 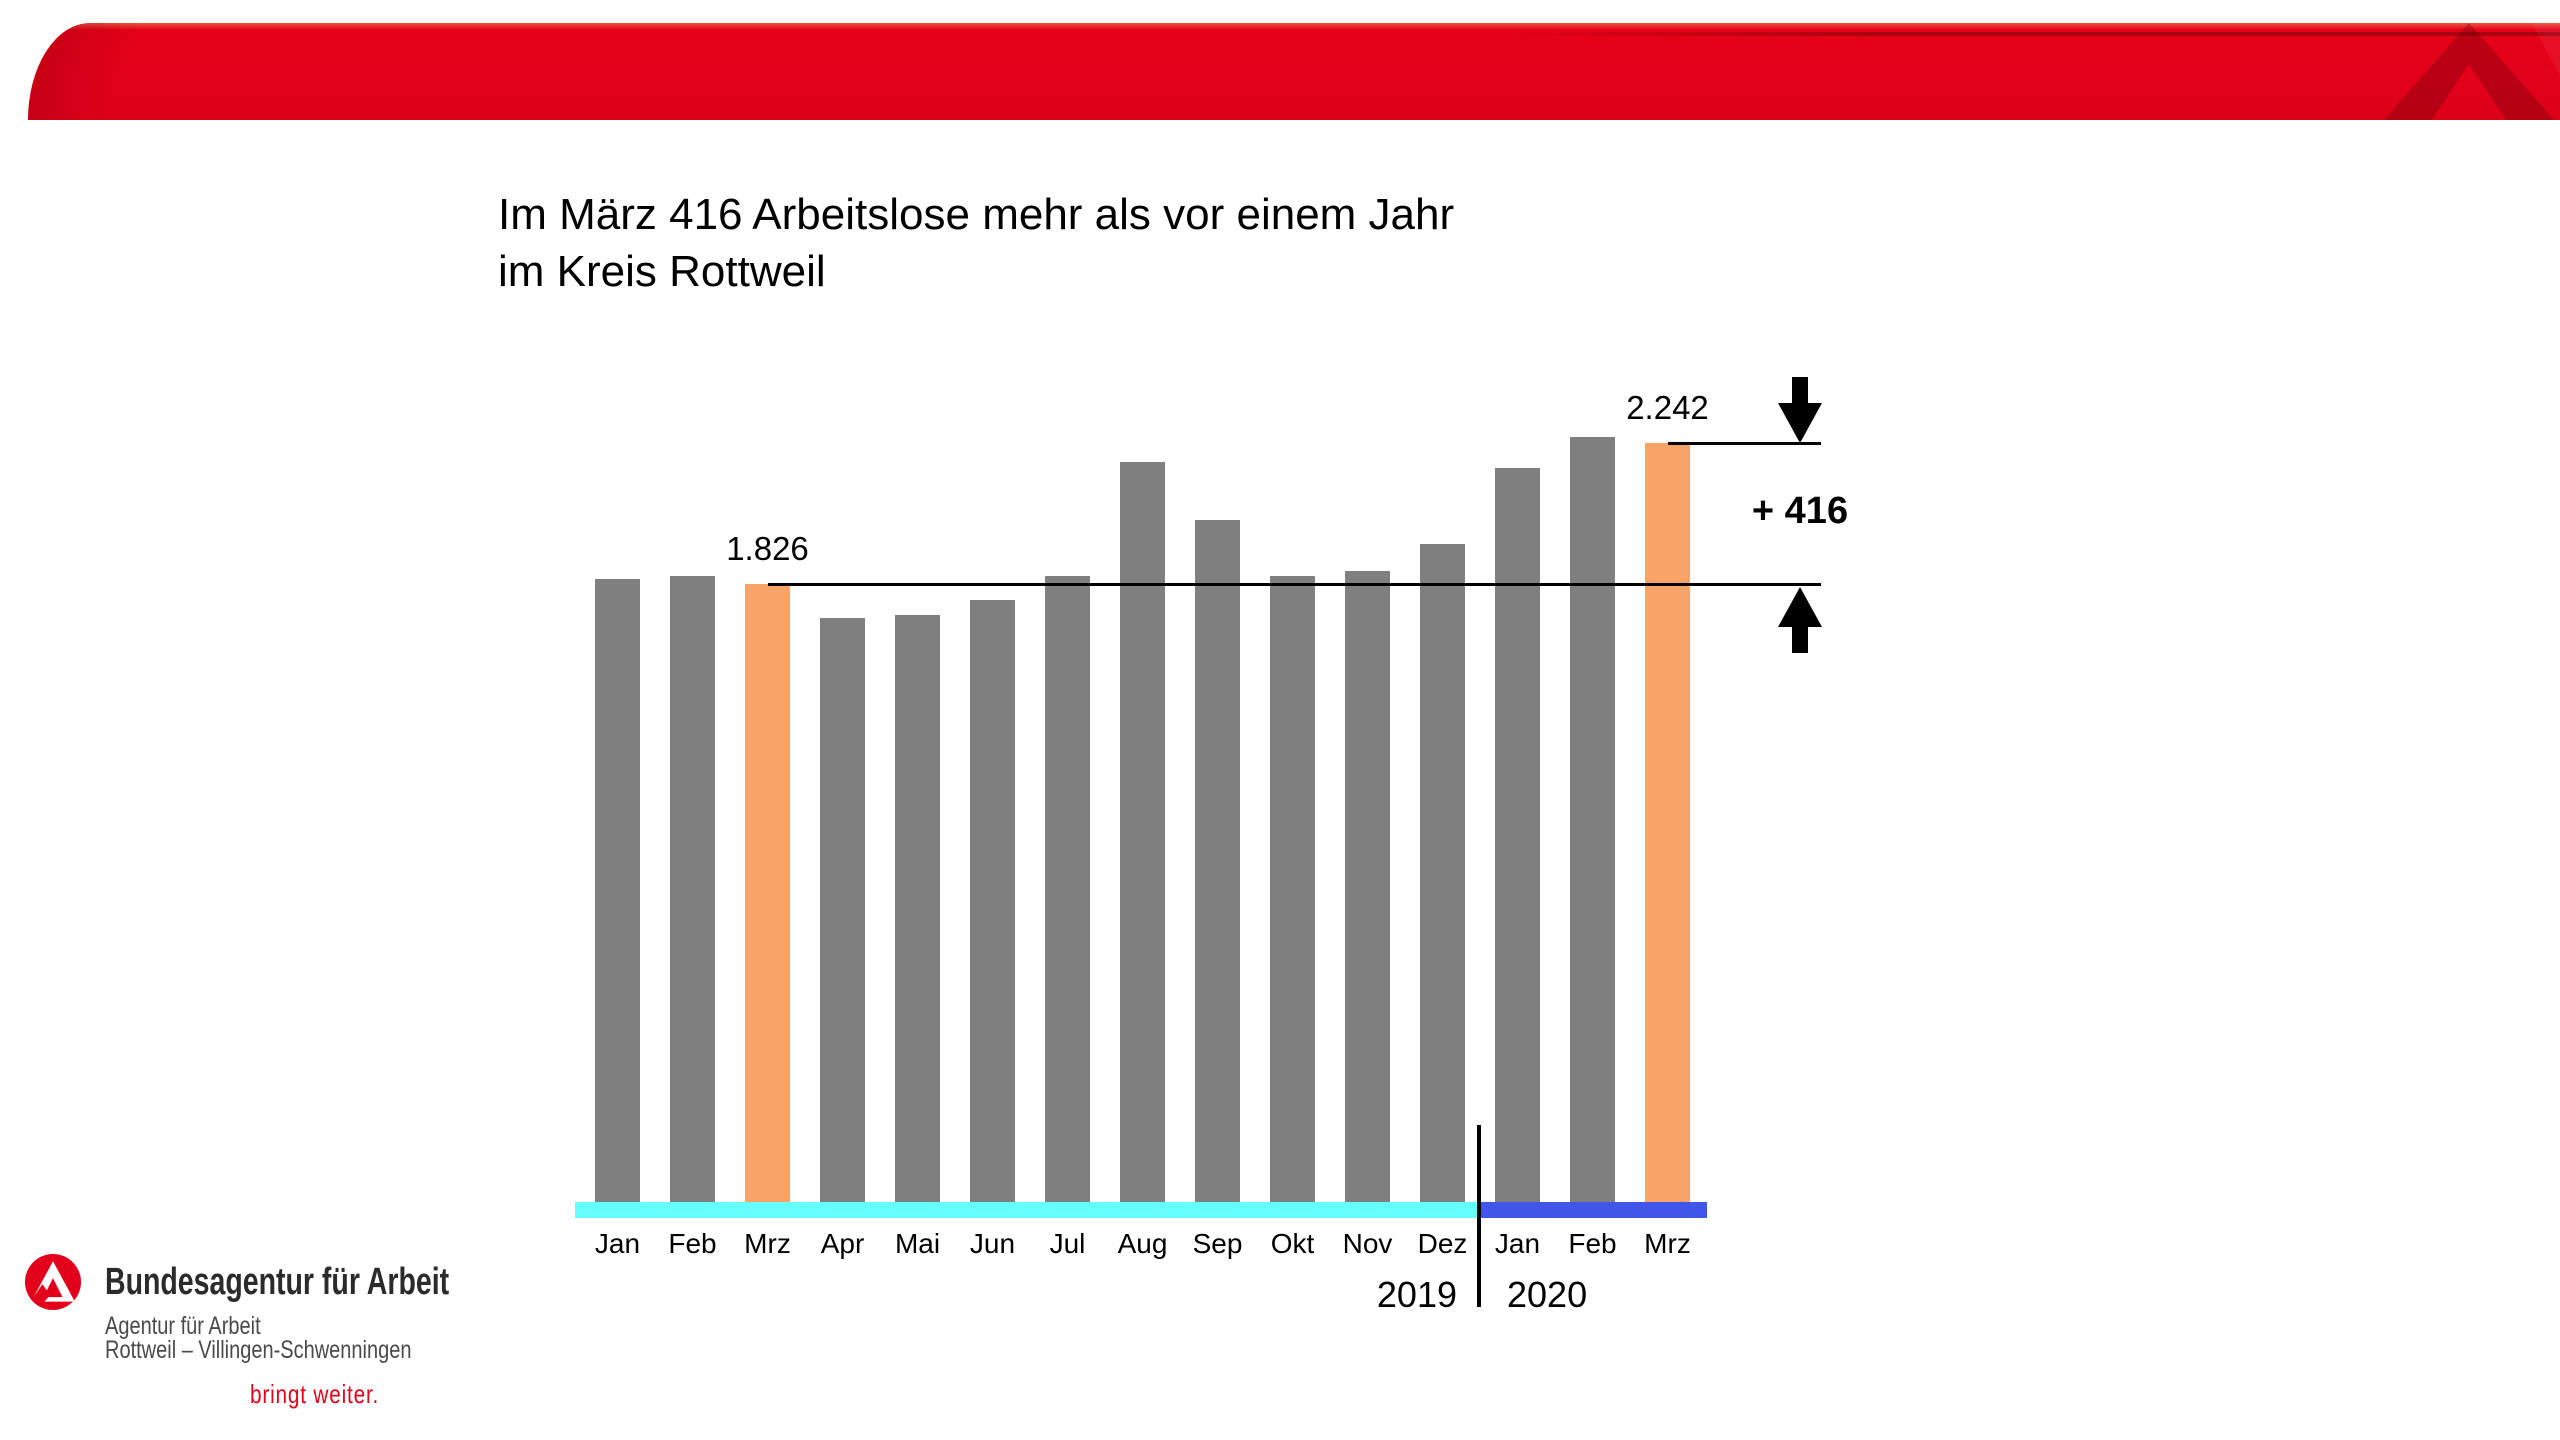 What do you see at coordinates (138, 71) in the screenshot?
I see `header-corner-shade` at bounding box center [138, 71].